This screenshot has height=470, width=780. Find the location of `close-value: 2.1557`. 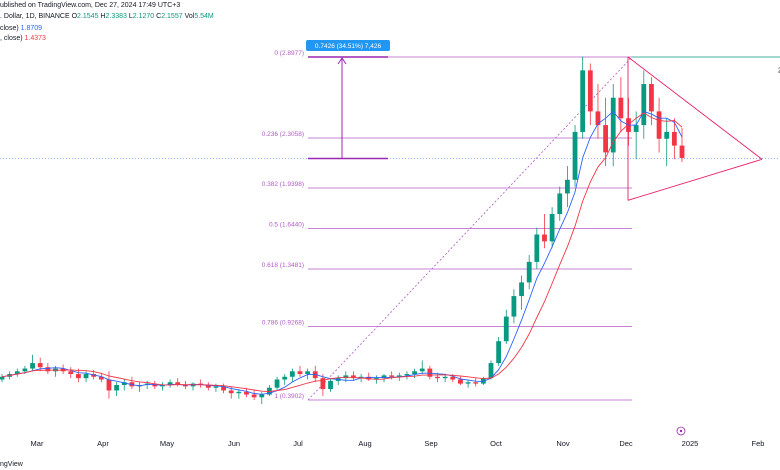

close-value: 2.1557 is located at coordinates (172, 16).